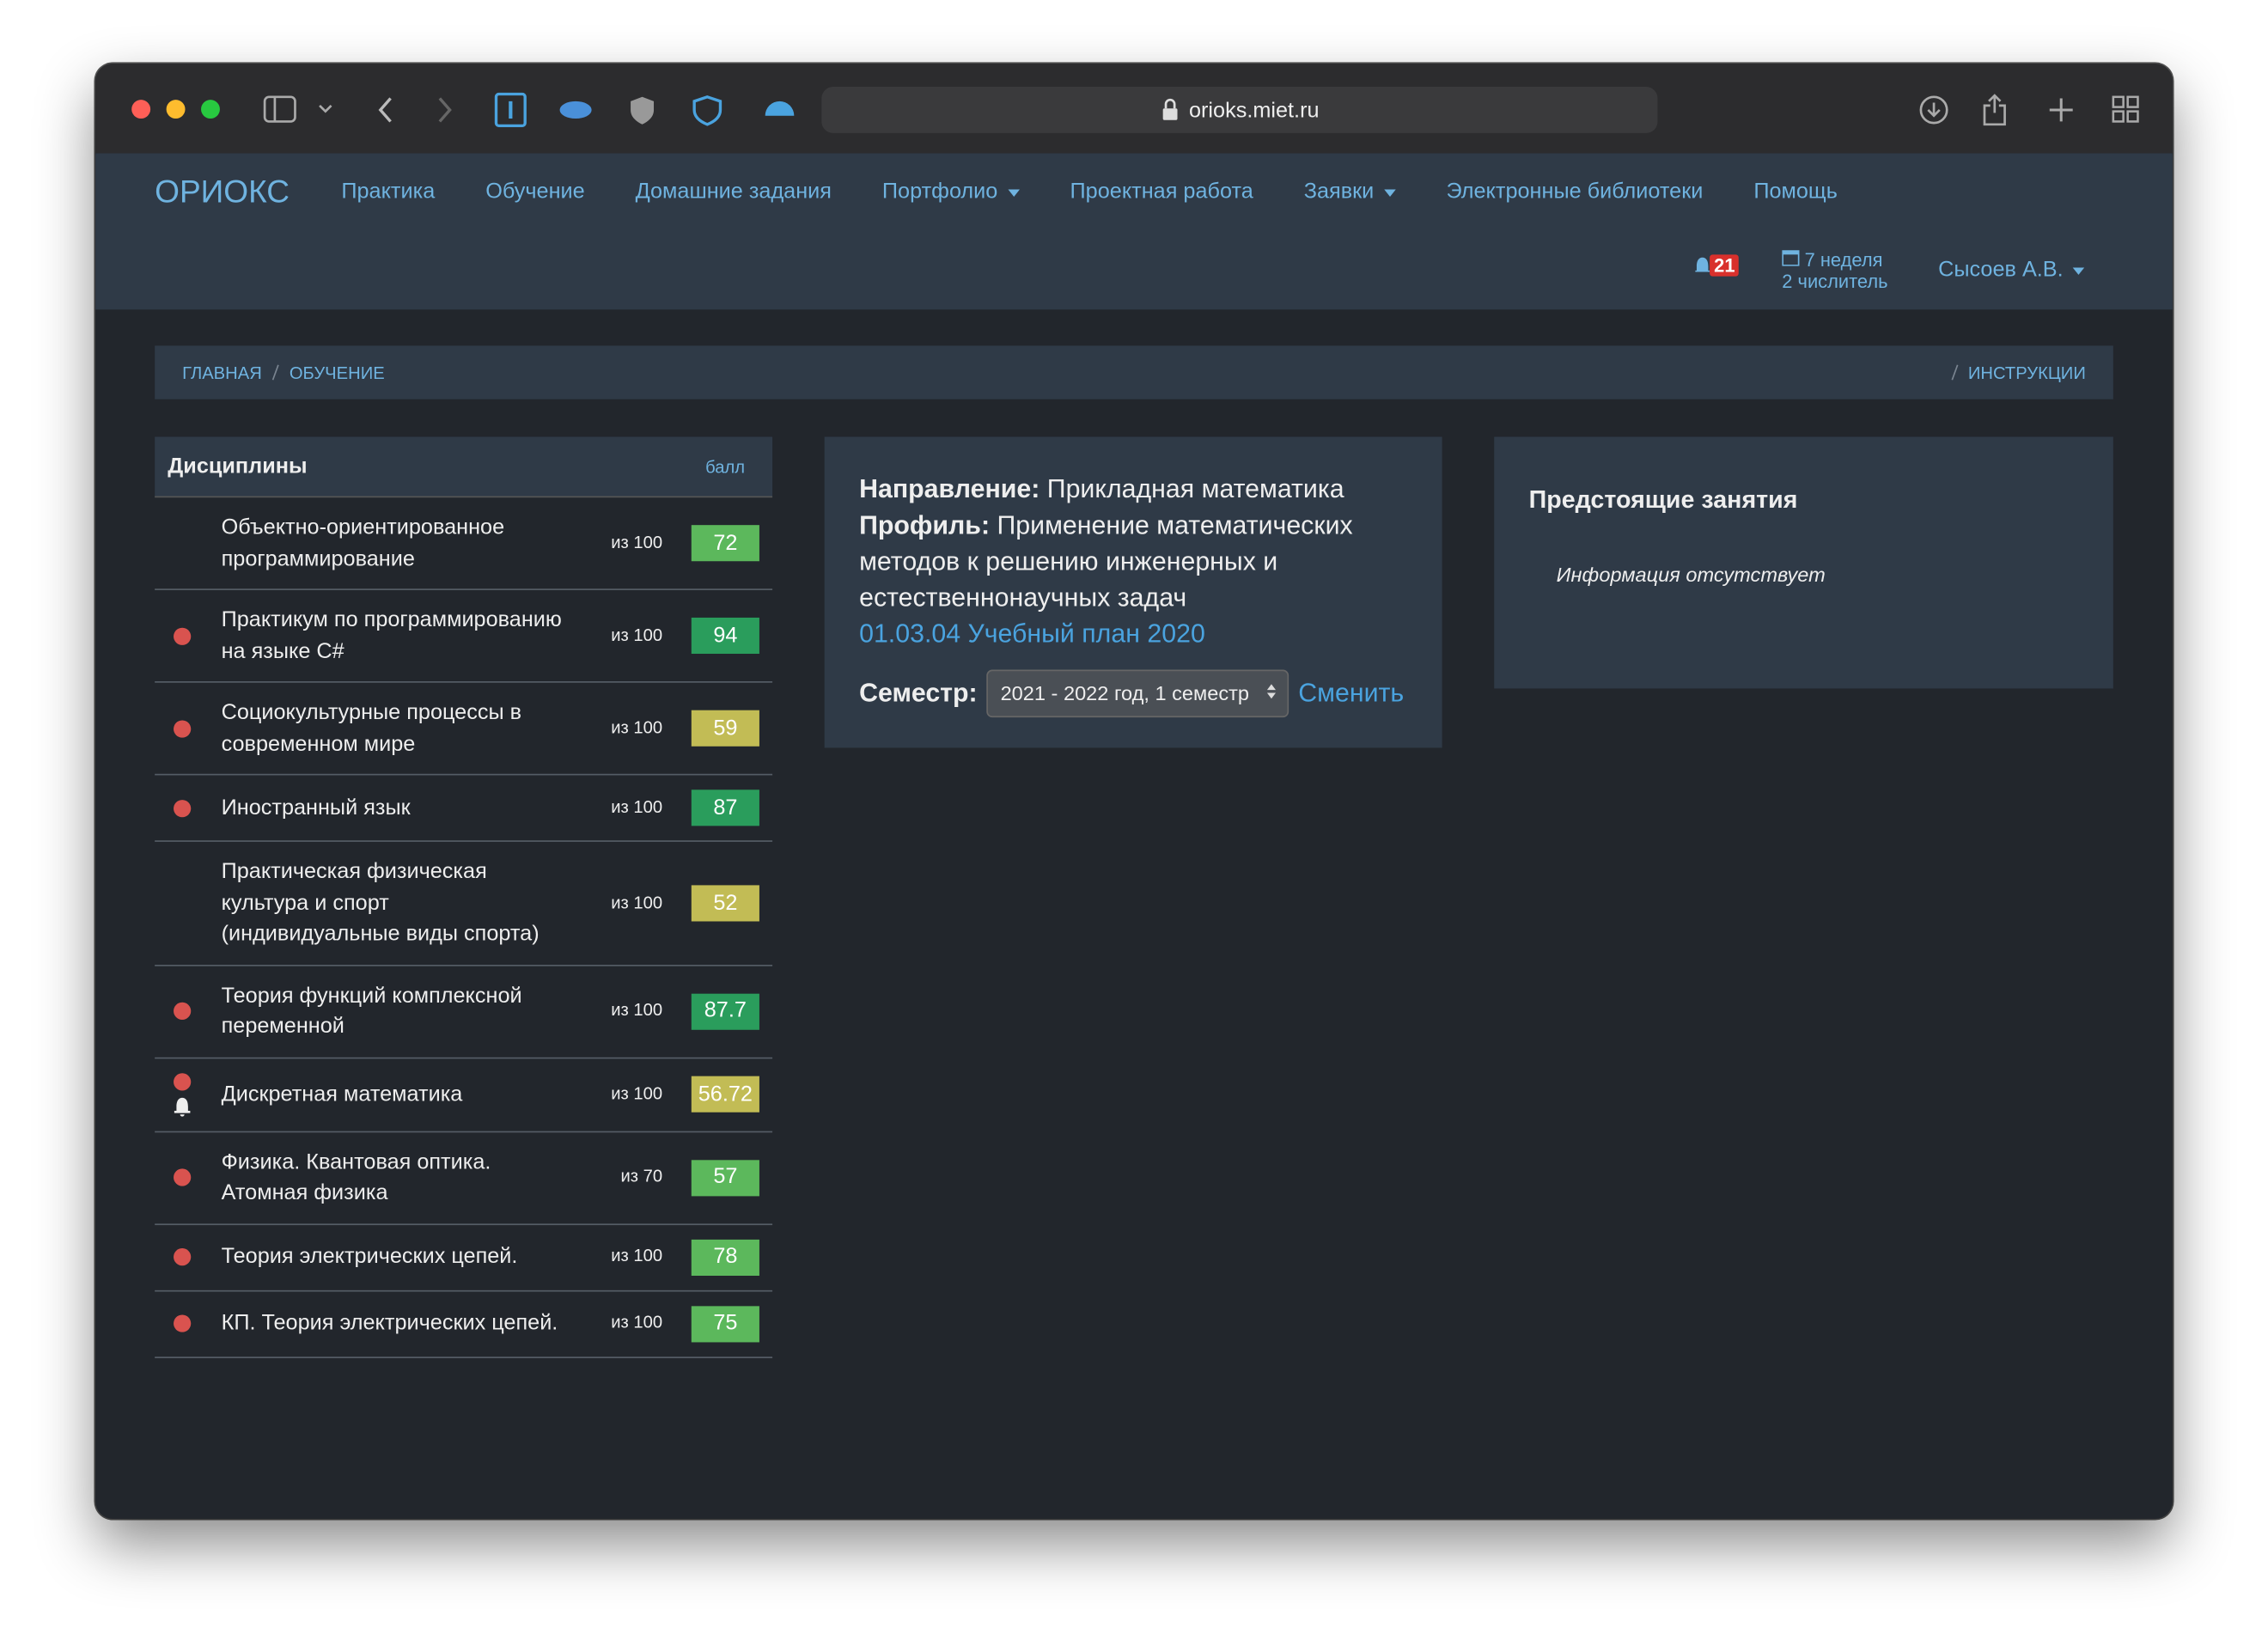 The height and width of the screenshot is (1646, 2268). I want to click on nav-label: Практика, so click(388, 191).